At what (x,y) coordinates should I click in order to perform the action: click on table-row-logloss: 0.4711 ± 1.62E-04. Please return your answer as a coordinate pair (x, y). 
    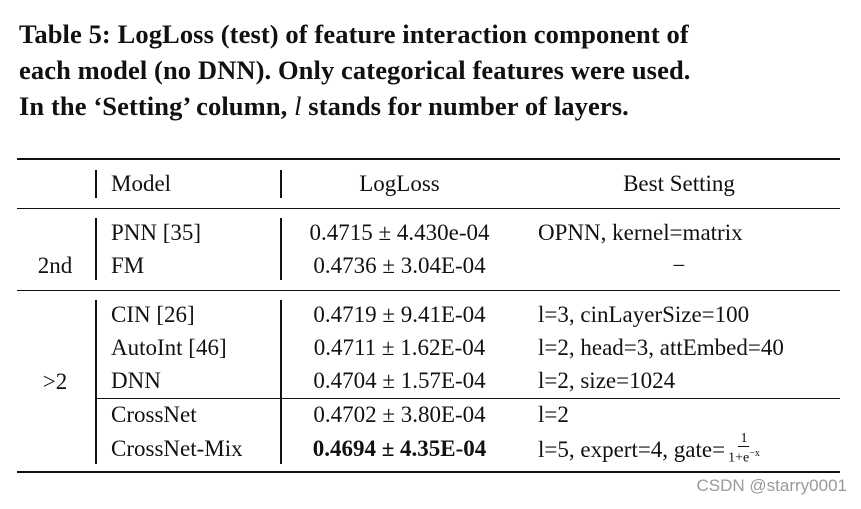
    Looking at the image, I should click on (399, 347).